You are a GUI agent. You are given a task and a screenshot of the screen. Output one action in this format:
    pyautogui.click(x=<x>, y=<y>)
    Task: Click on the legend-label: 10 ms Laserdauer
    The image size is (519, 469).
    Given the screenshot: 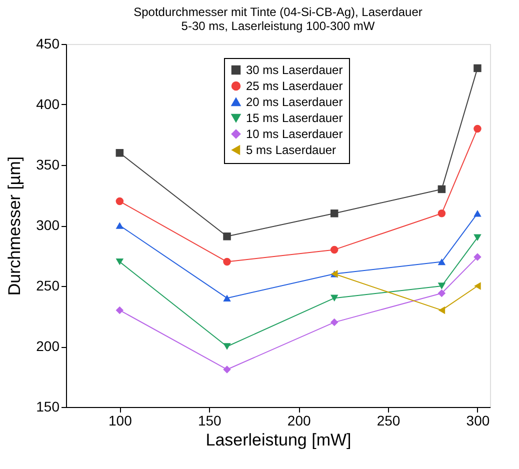 What is the action you would take?
    pyautogui.click(x=294, y=134)
    